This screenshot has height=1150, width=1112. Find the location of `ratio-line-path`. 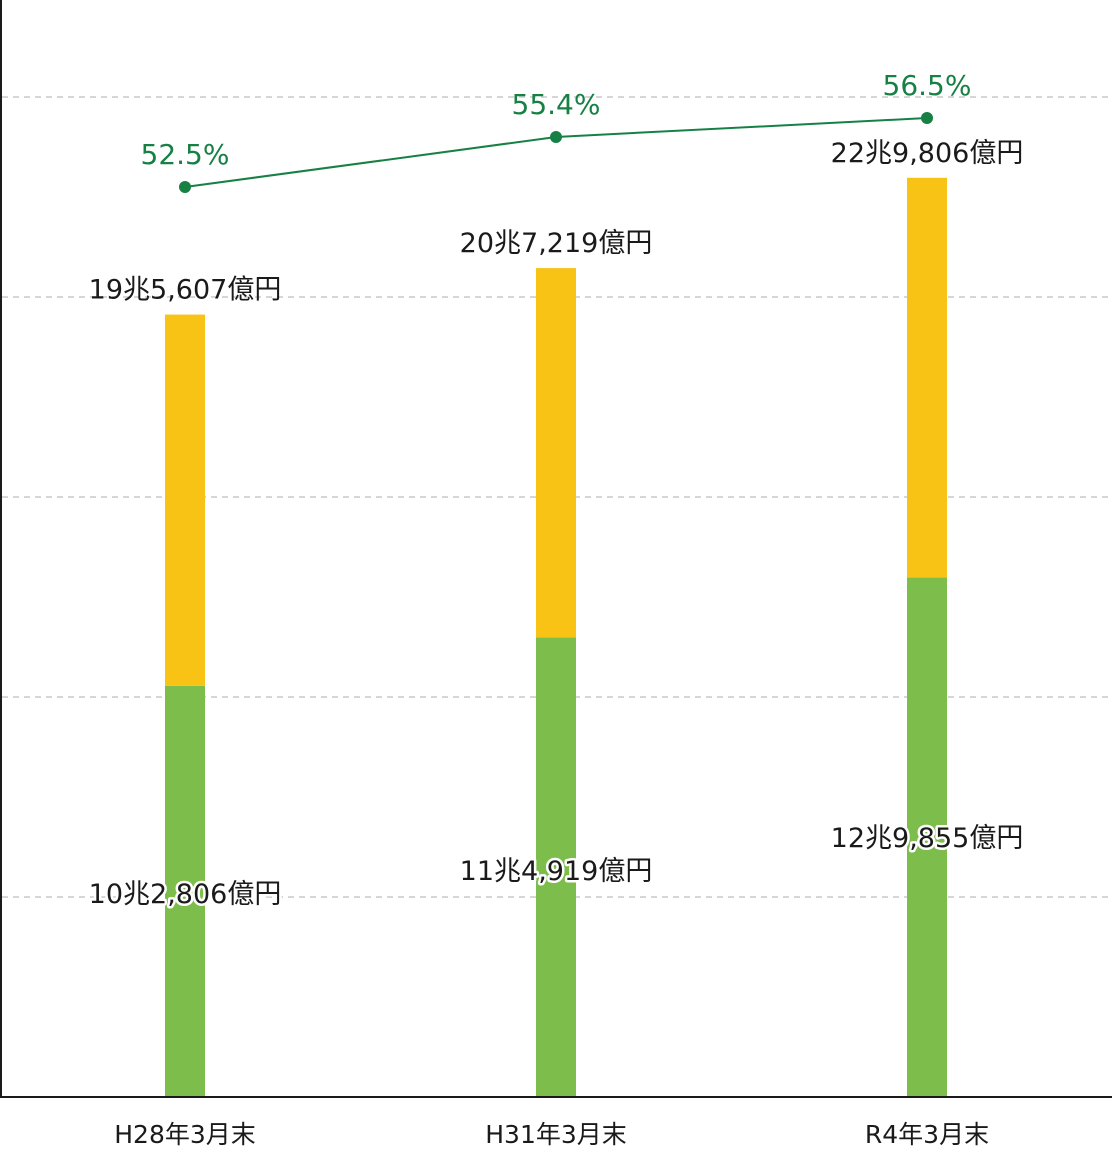

ratio-line-path is located at coordinates (556, 152).